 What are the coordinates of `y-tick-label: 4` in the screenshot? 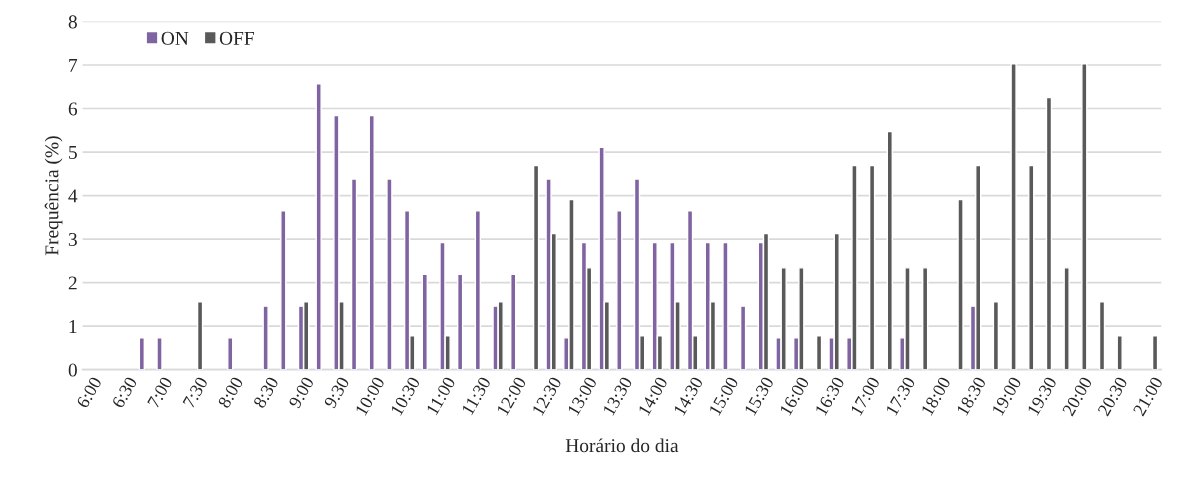 It's located at (73, 196).